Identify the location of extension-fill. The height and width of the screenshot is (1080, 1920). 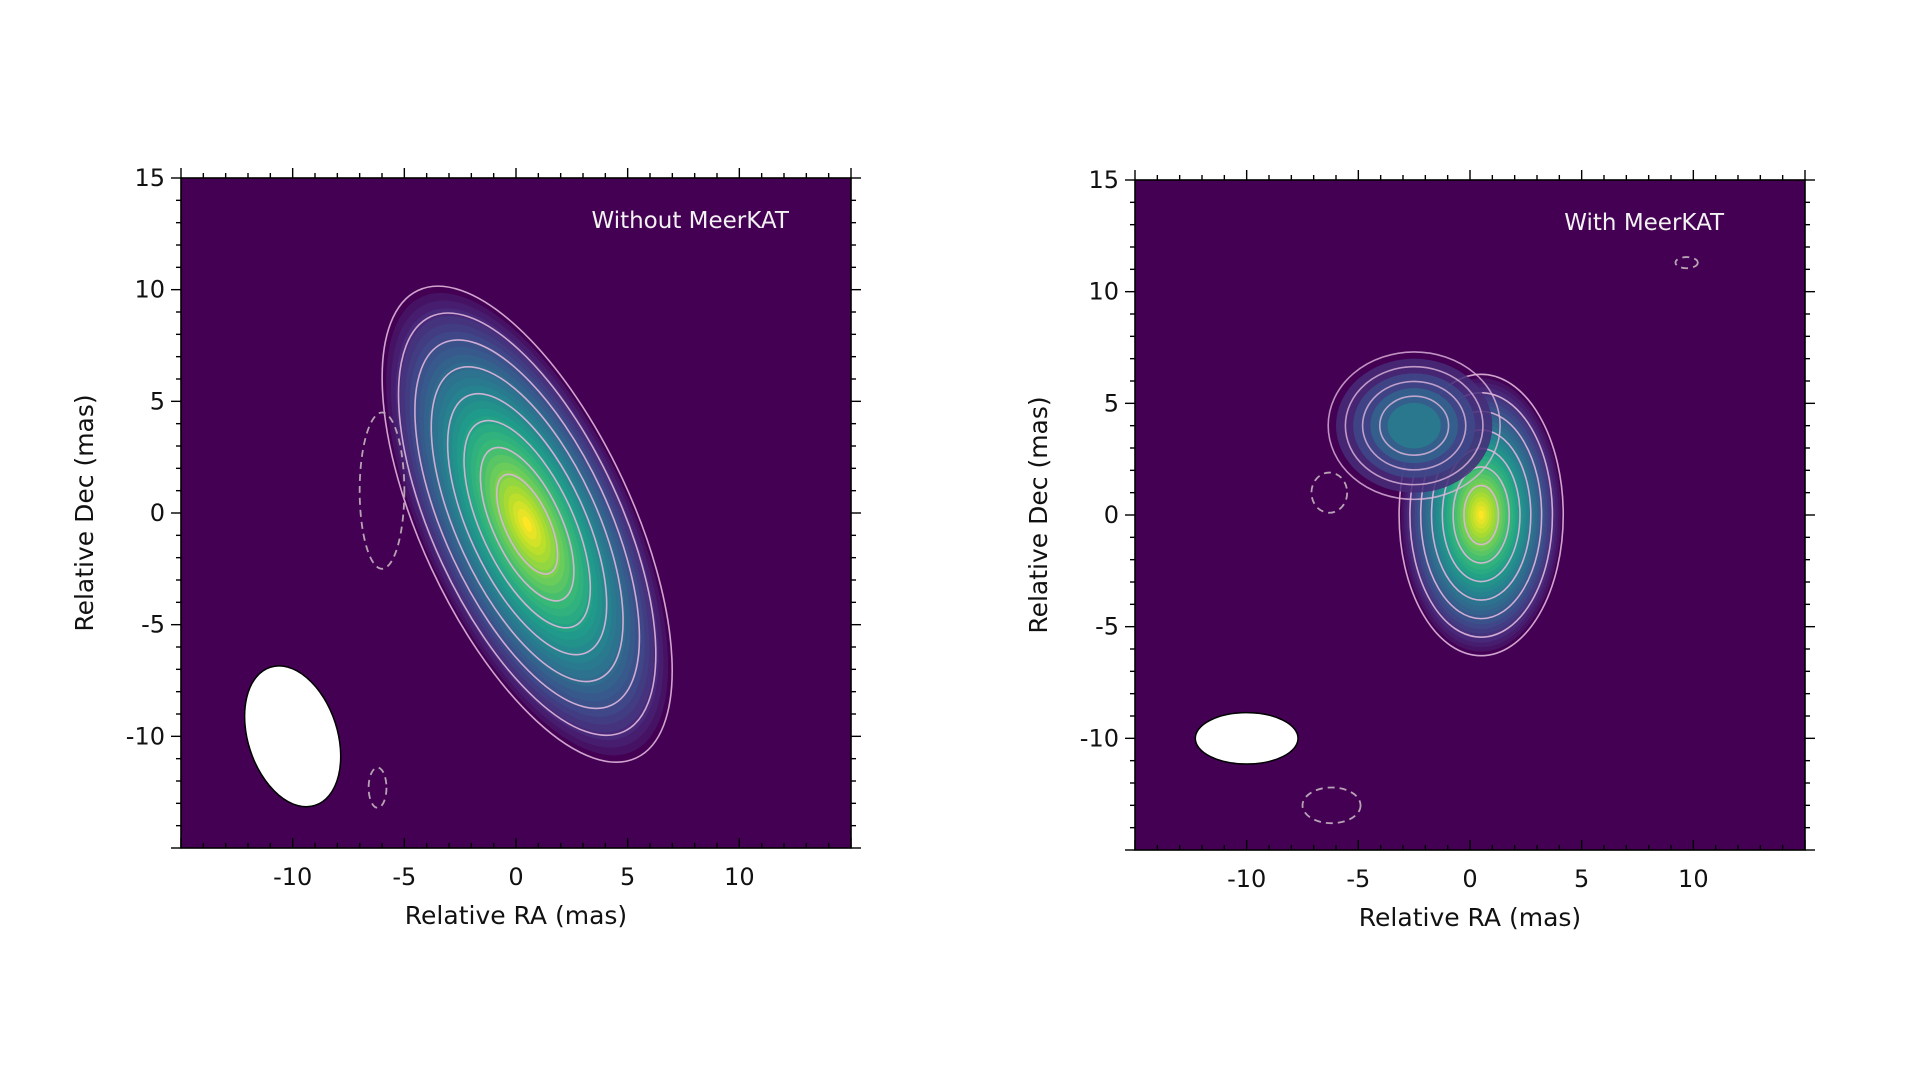
(1414, 425).